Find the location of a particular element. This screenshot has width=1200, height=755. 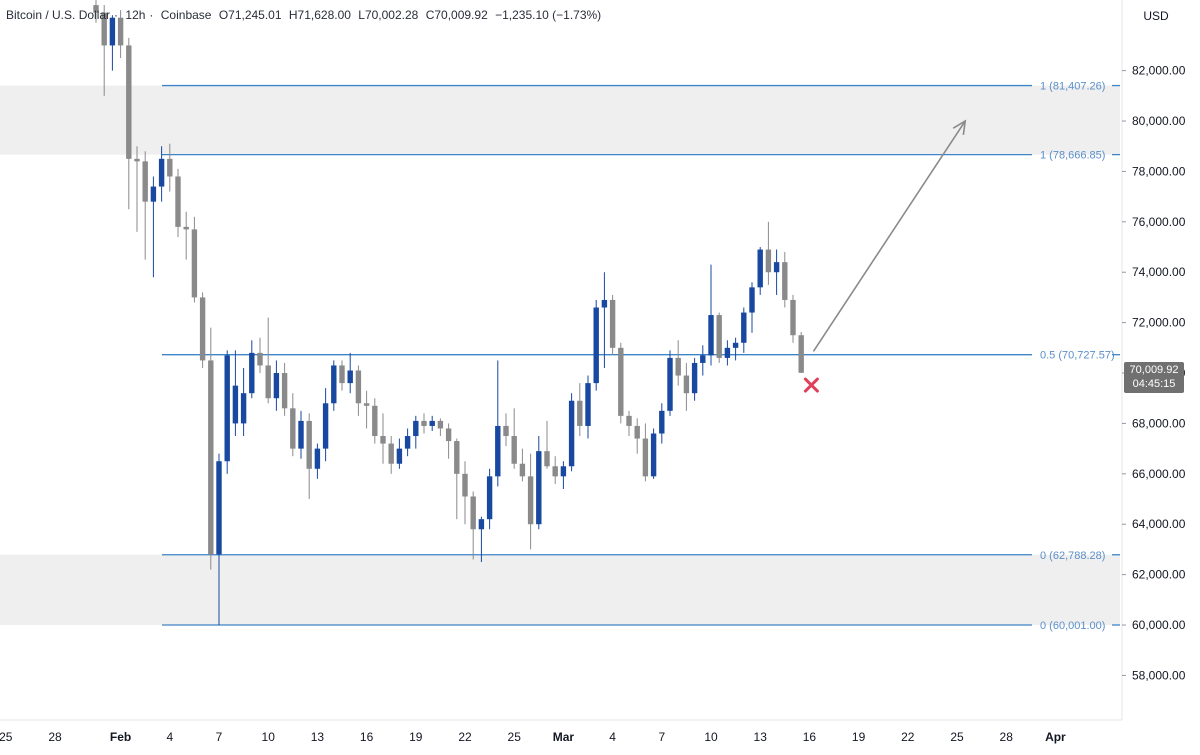

level-label: 0.5 (70,727.57) is located at coordinates (1077, 356).